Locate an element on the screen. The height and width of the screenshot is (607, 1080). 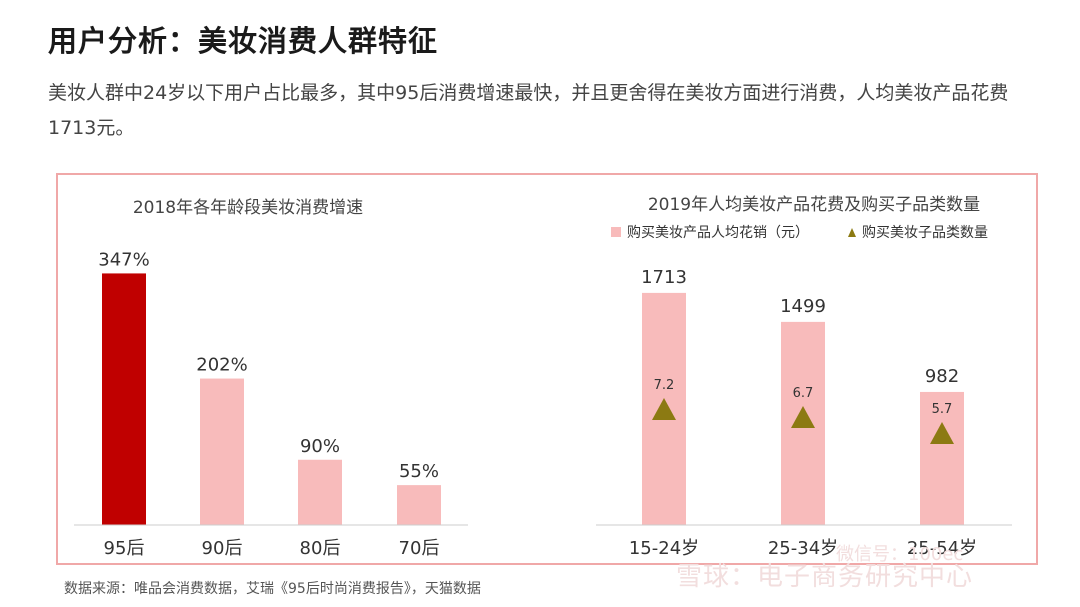
watermark-wechat-id: 微信号：100ec is located at coordinates (900, 554).